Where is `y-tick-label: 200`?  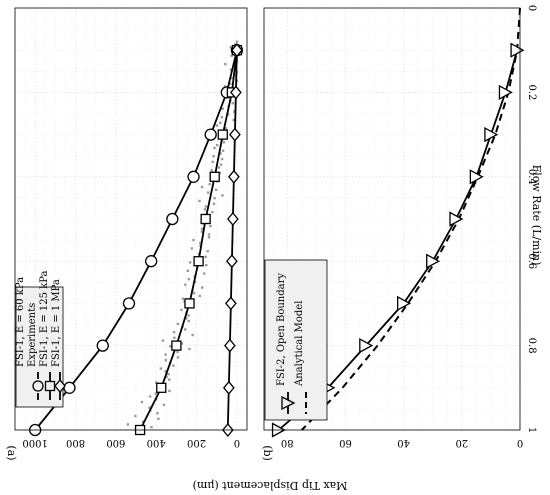 y-tick-label: 200 is located at coordinates (196, 442).